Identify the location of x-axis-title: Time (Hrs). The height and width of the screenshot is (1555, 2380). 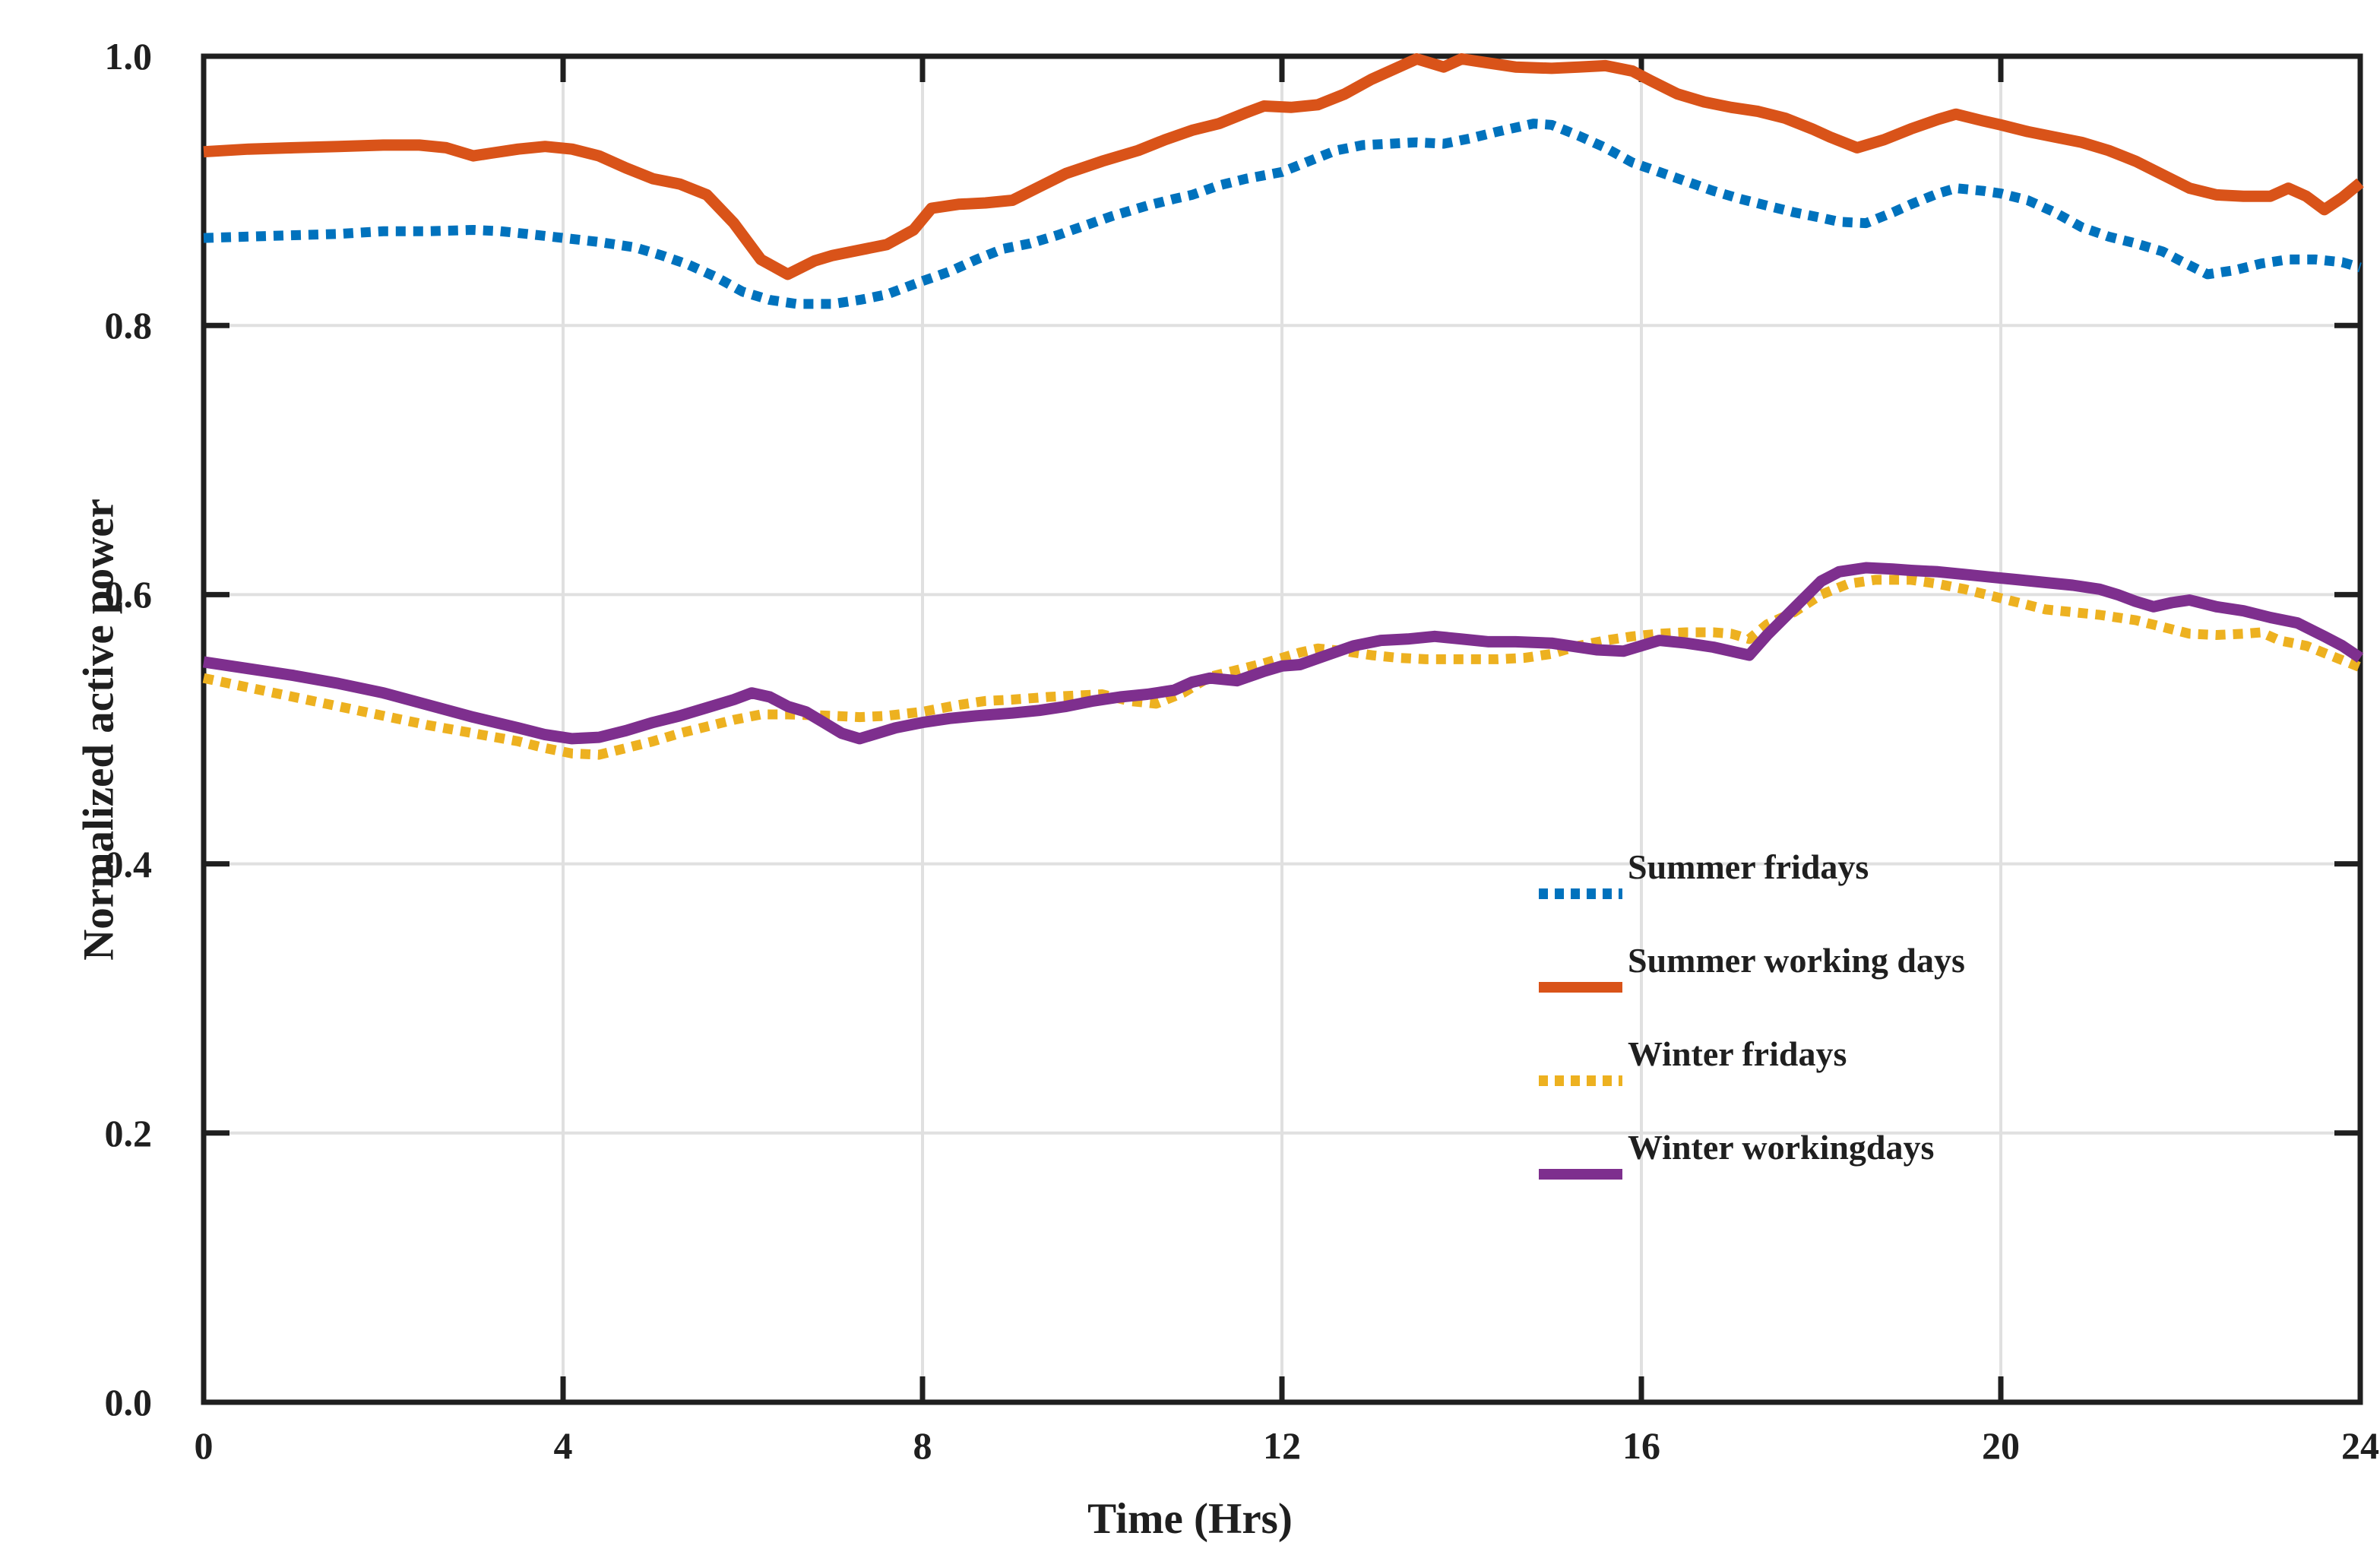
(1190, 1519).